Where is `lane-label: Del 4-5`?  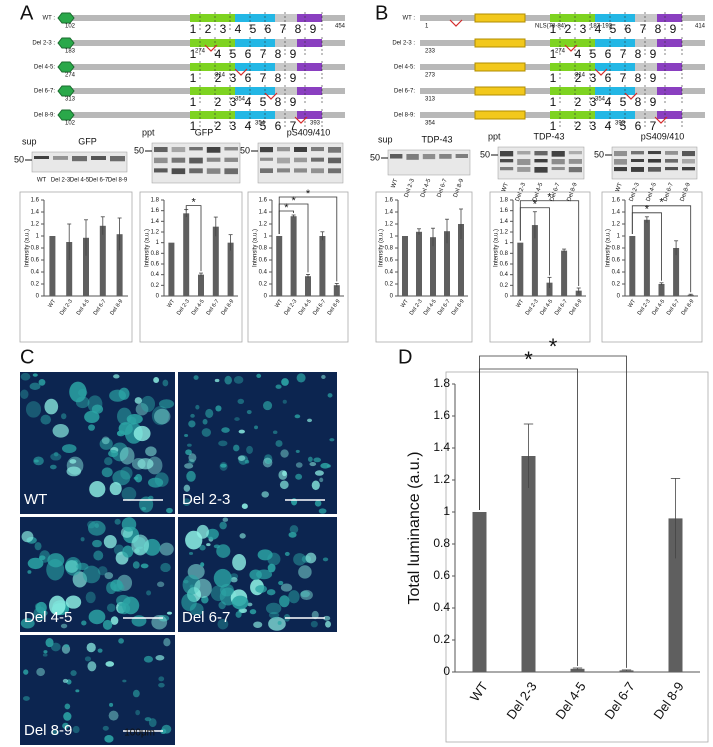 lane-label: Del 4-5 is located at coordinates (80, 181).